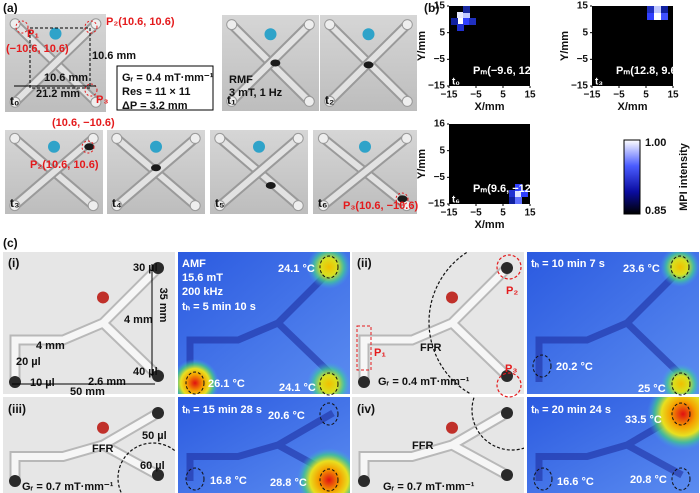 The image size is (700, 493). What do you see at coordinates (156, 92) in the screenshot?
I see `label: Res = 11 × 11` at bounding box center [156, 92].